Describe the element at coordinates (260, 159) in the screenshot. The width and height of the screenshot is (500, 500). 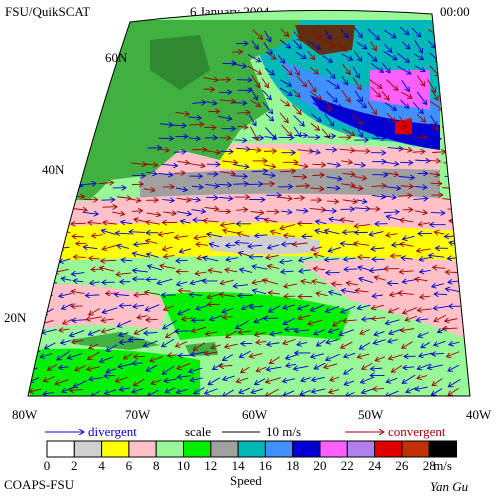
I see `ocean-field` at that location.